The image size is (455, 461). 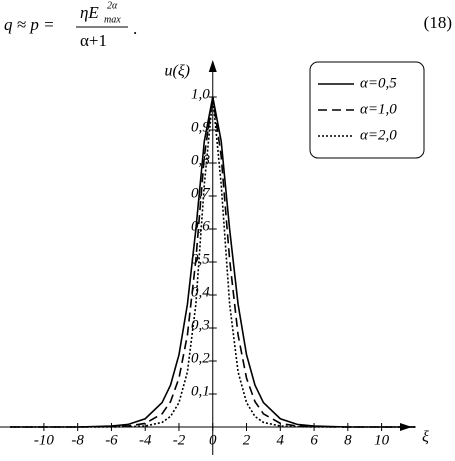 I want to click on equation-end: ., so click(x=135, y=28).